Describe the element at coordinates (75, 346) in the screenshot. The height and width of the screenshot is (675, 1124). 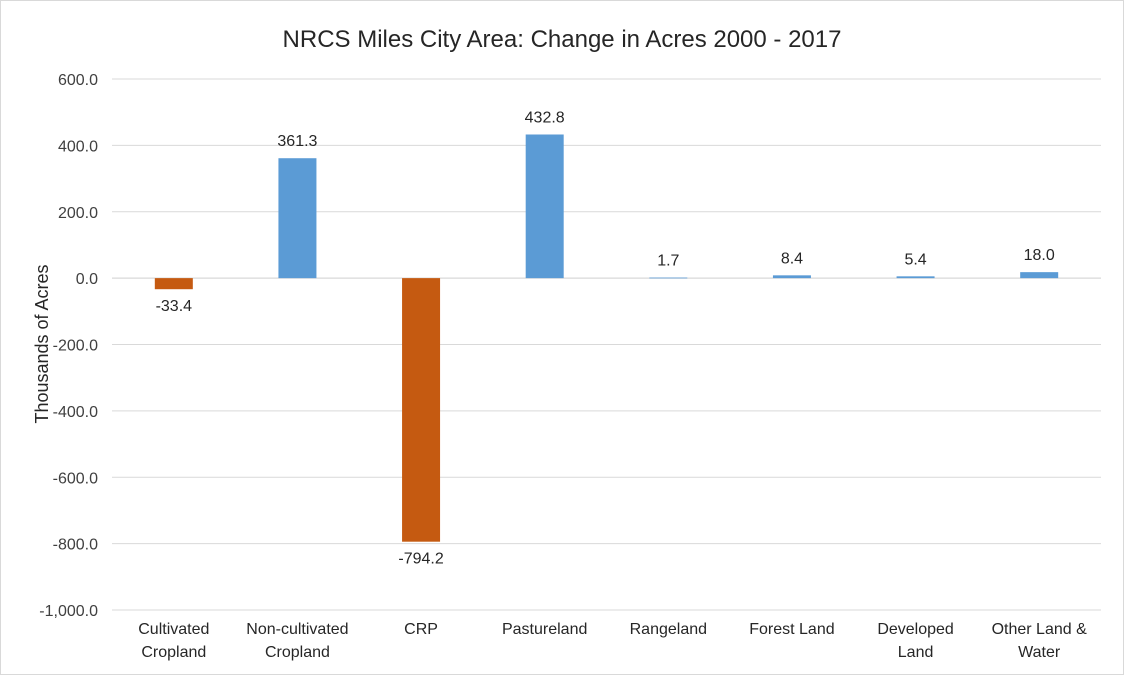
I see `y-tick-label: -200.0` at that location.